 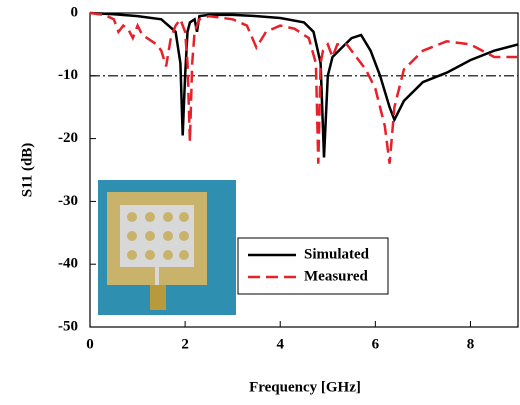 What do you see at coordinates (68, 75) in the screenshot?
I see `y-tick-label: -10` at bounding box center [68, 75].